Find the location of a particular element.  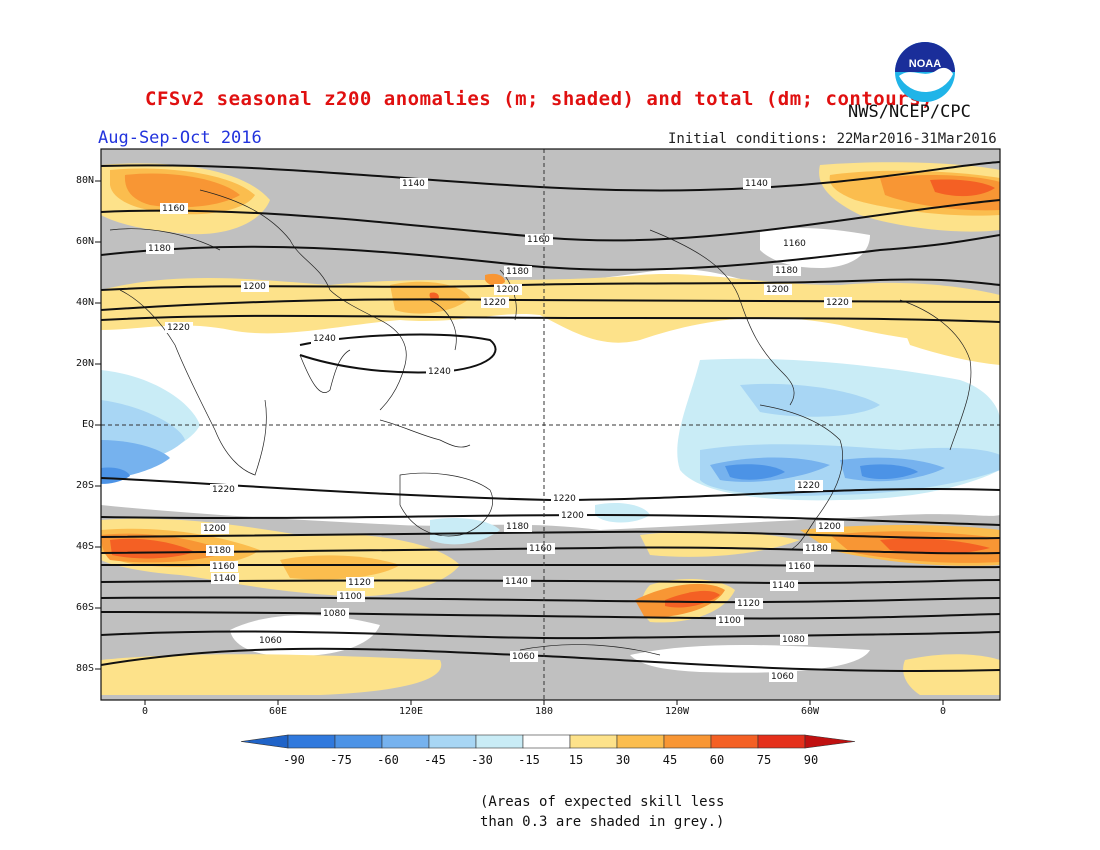

lon-label-180: 180 is located at coordinates (544, 711).